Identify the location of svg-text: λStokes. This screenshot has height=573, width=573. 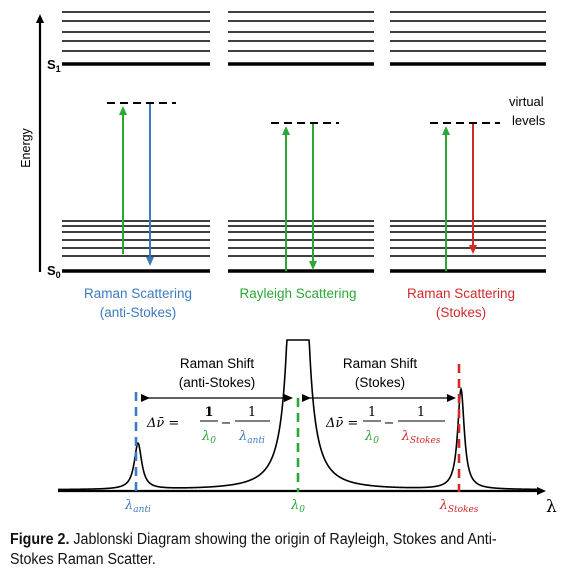
(421, 437).